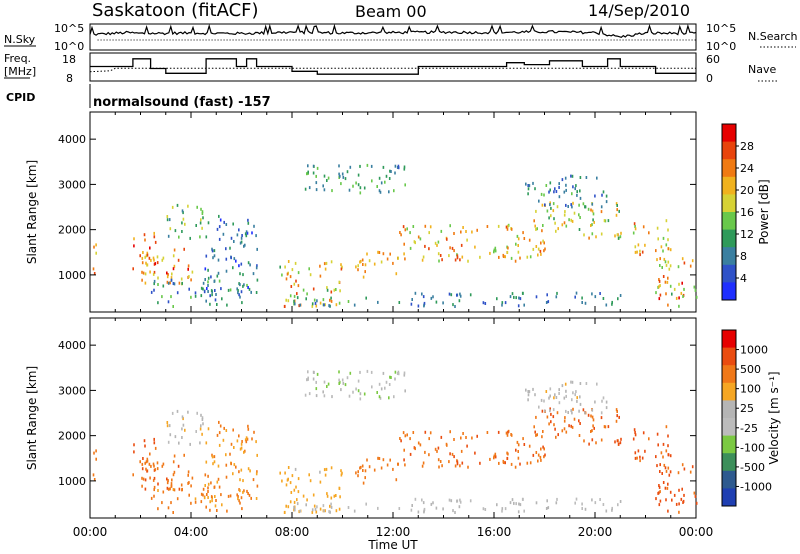 This screenshot has height=554, width=800. I want to click on y-tick-label: 2000, so click(72, 436).